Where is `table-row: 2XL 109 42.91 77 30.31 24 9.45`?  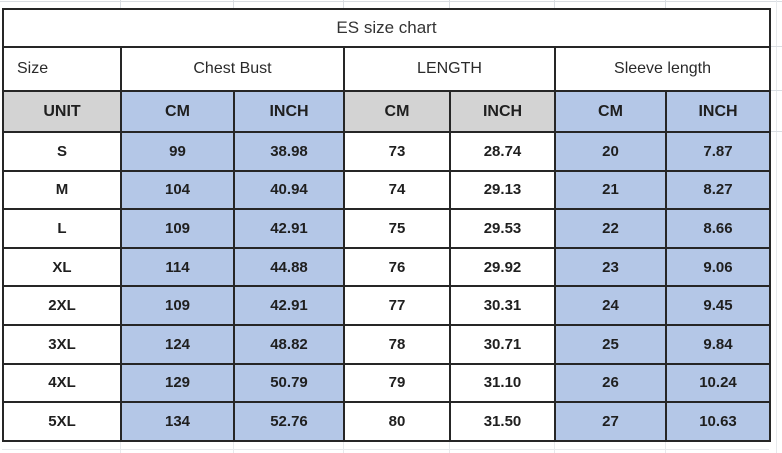
table-row: 2XL 109 42.91 77 30.31 24 9.45 is located at coordinates (386, 305).